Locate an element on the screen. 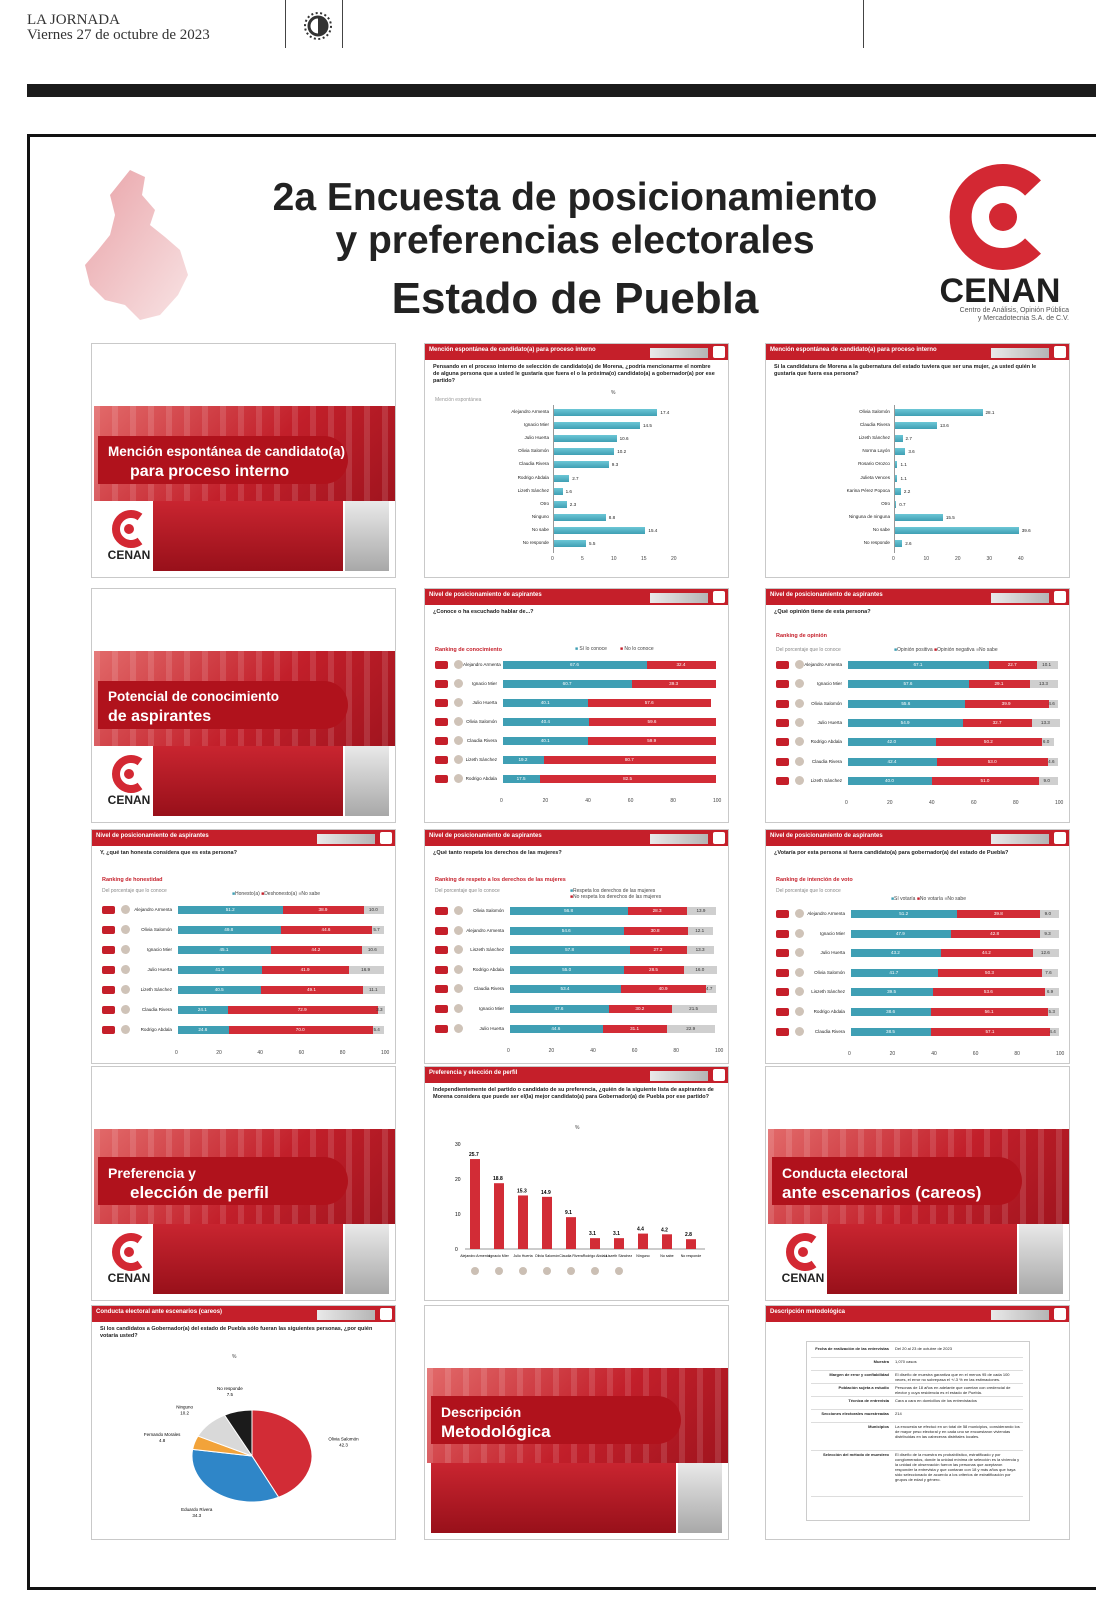 The width and height of the screenshot is (1096, 1600). cenan-logo-small: CENAN is located at coordinates (803, 1259).